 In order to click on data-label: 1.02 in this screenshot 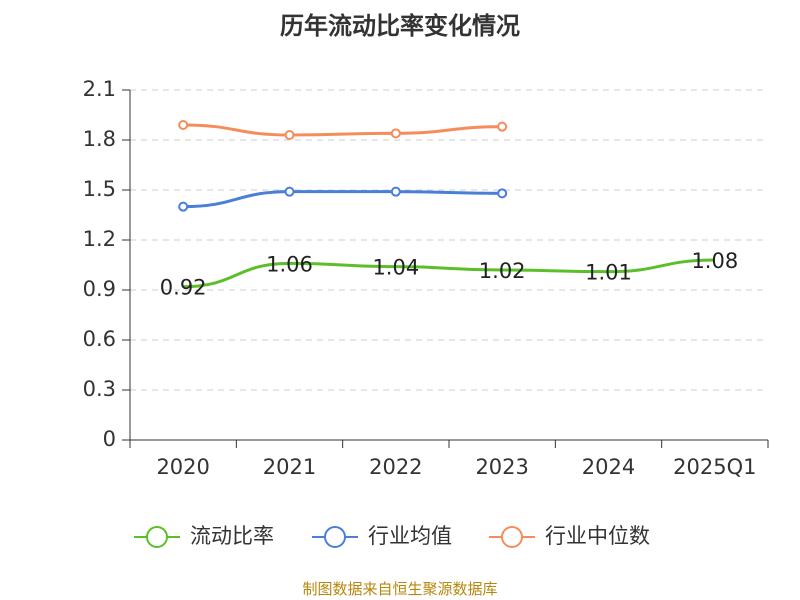, I will do `click(502, 271)`.